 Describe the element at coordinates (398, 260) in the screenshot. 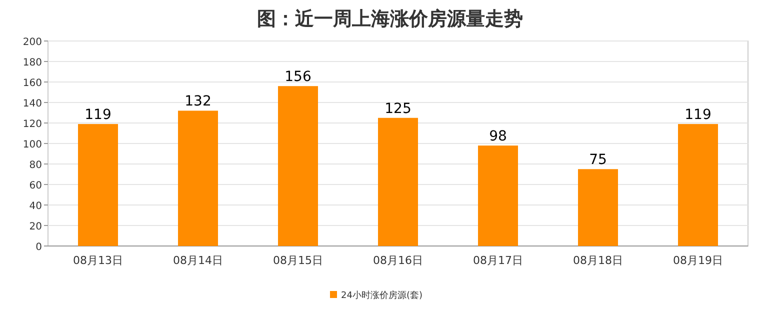

I see `x-tick-label: 08月16日` at that location.